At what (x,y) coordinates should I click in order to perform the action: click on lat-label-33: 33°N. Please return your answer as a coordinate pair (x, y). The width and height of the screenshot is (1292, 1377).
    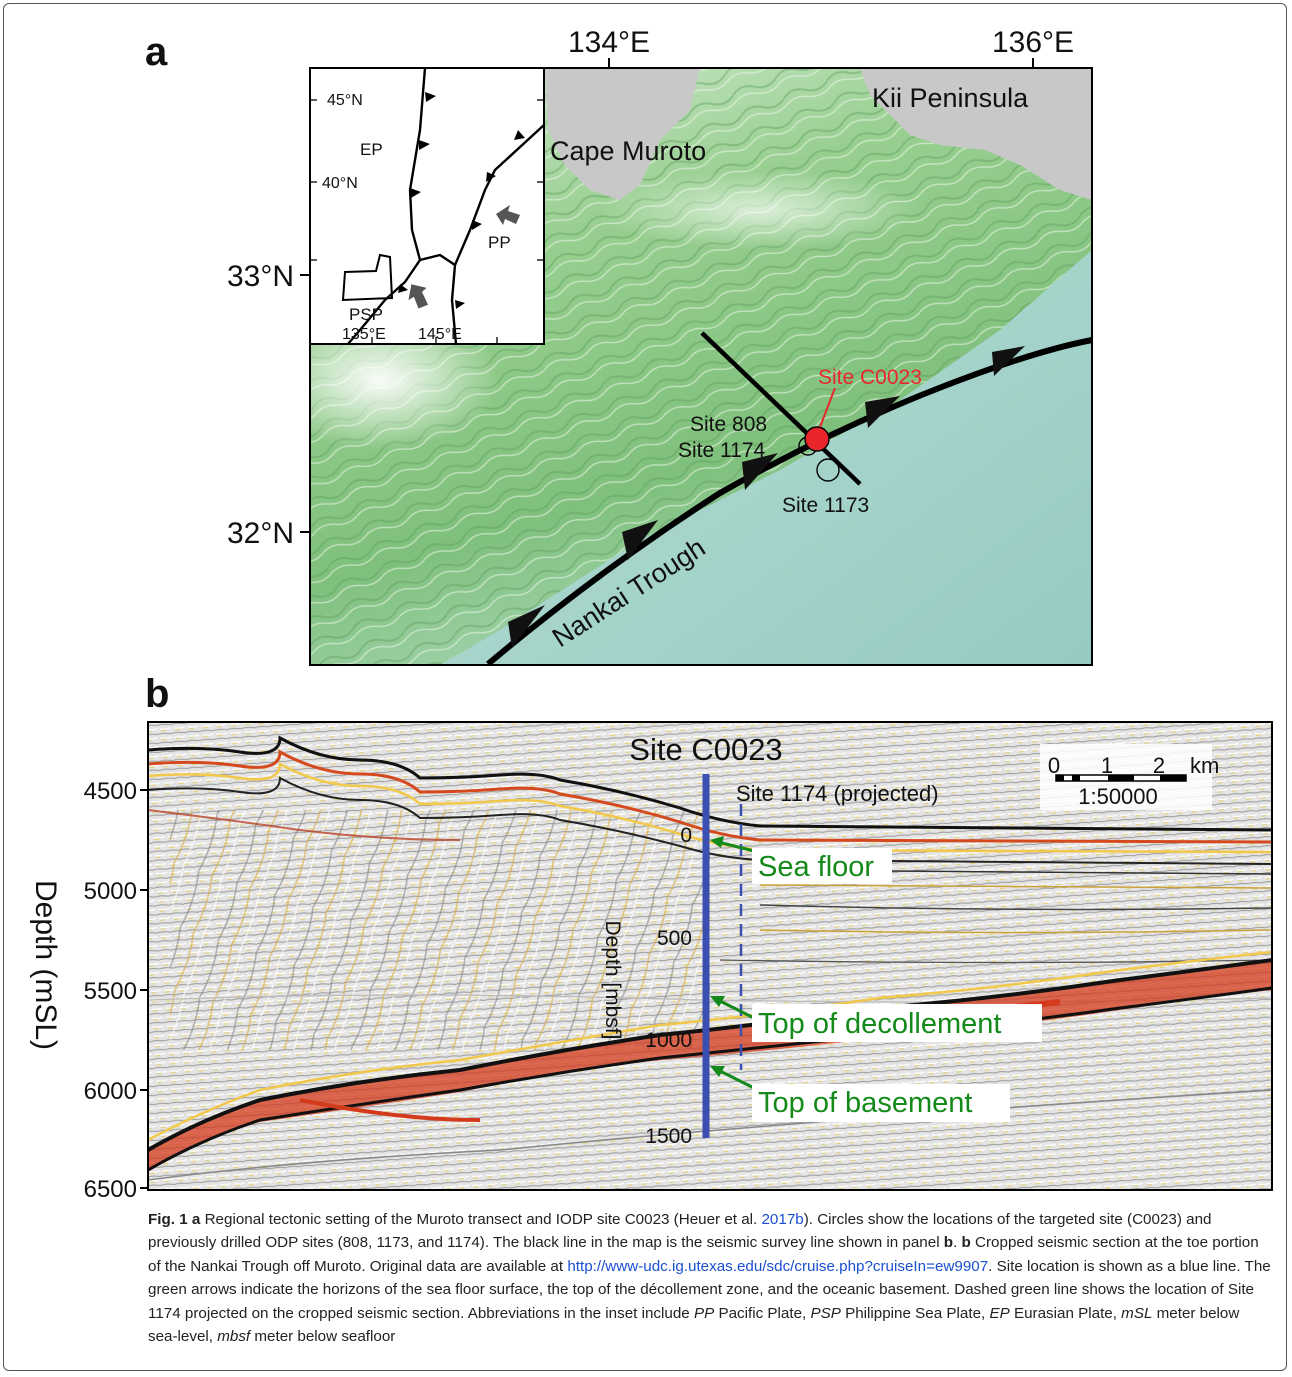
    Looking at the image, I should click on (260, 276).